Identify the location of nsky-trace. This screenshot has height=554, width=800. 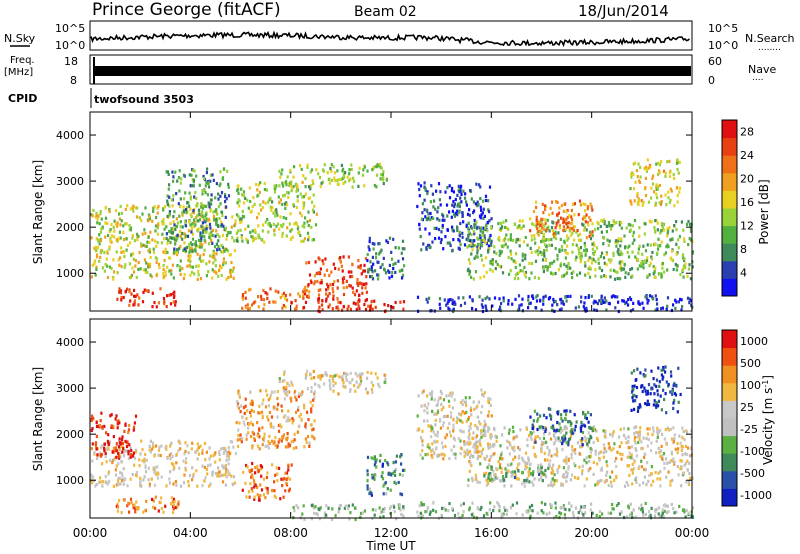
(390, 39).